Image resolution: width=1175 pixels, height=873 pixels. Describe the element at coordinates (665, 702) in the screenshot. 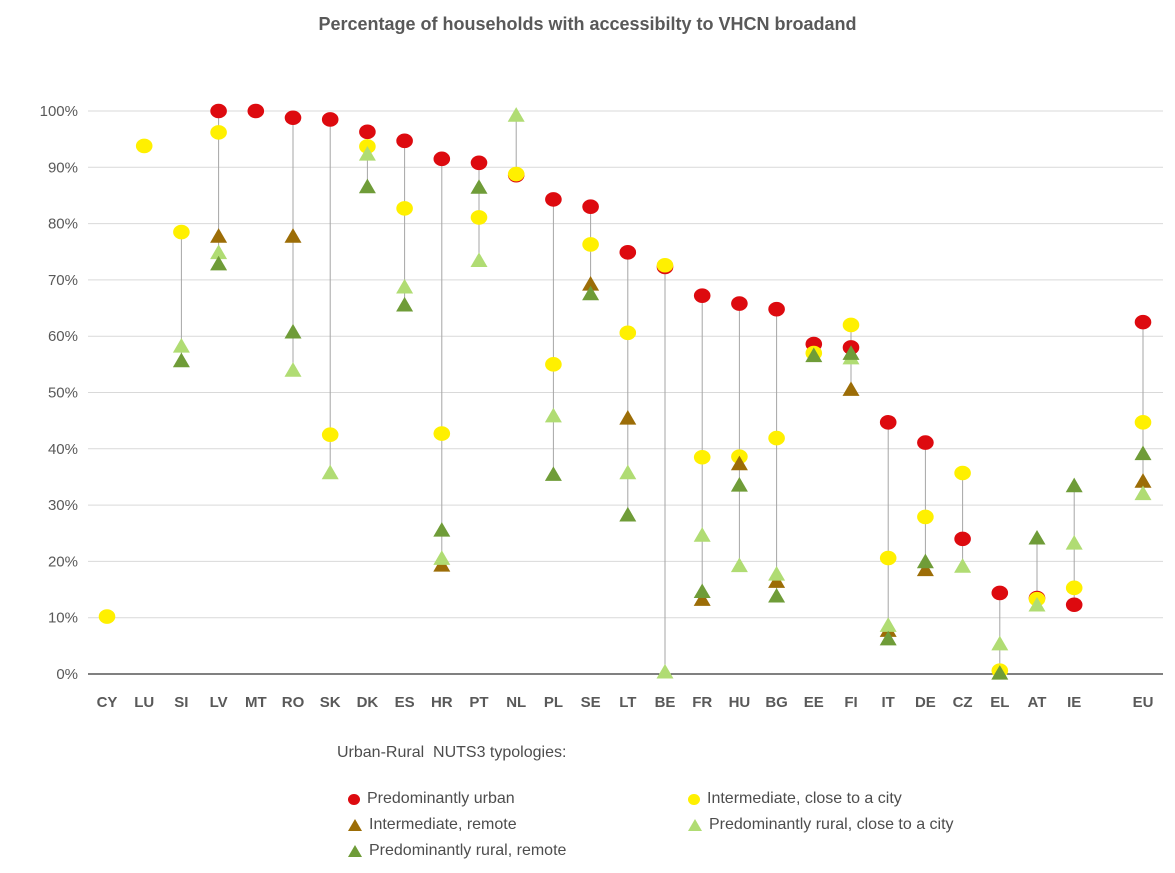

I see `x-tick-label-be: BE` at that location.